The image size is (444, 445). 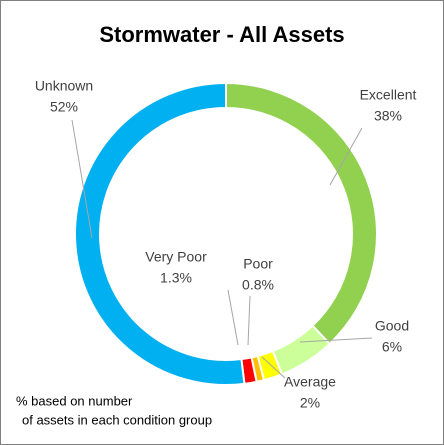 What do you see at coordinates (176, 278) in the screenshot?
I see `data-label: 1.3%` at bounding box center [176, 278].